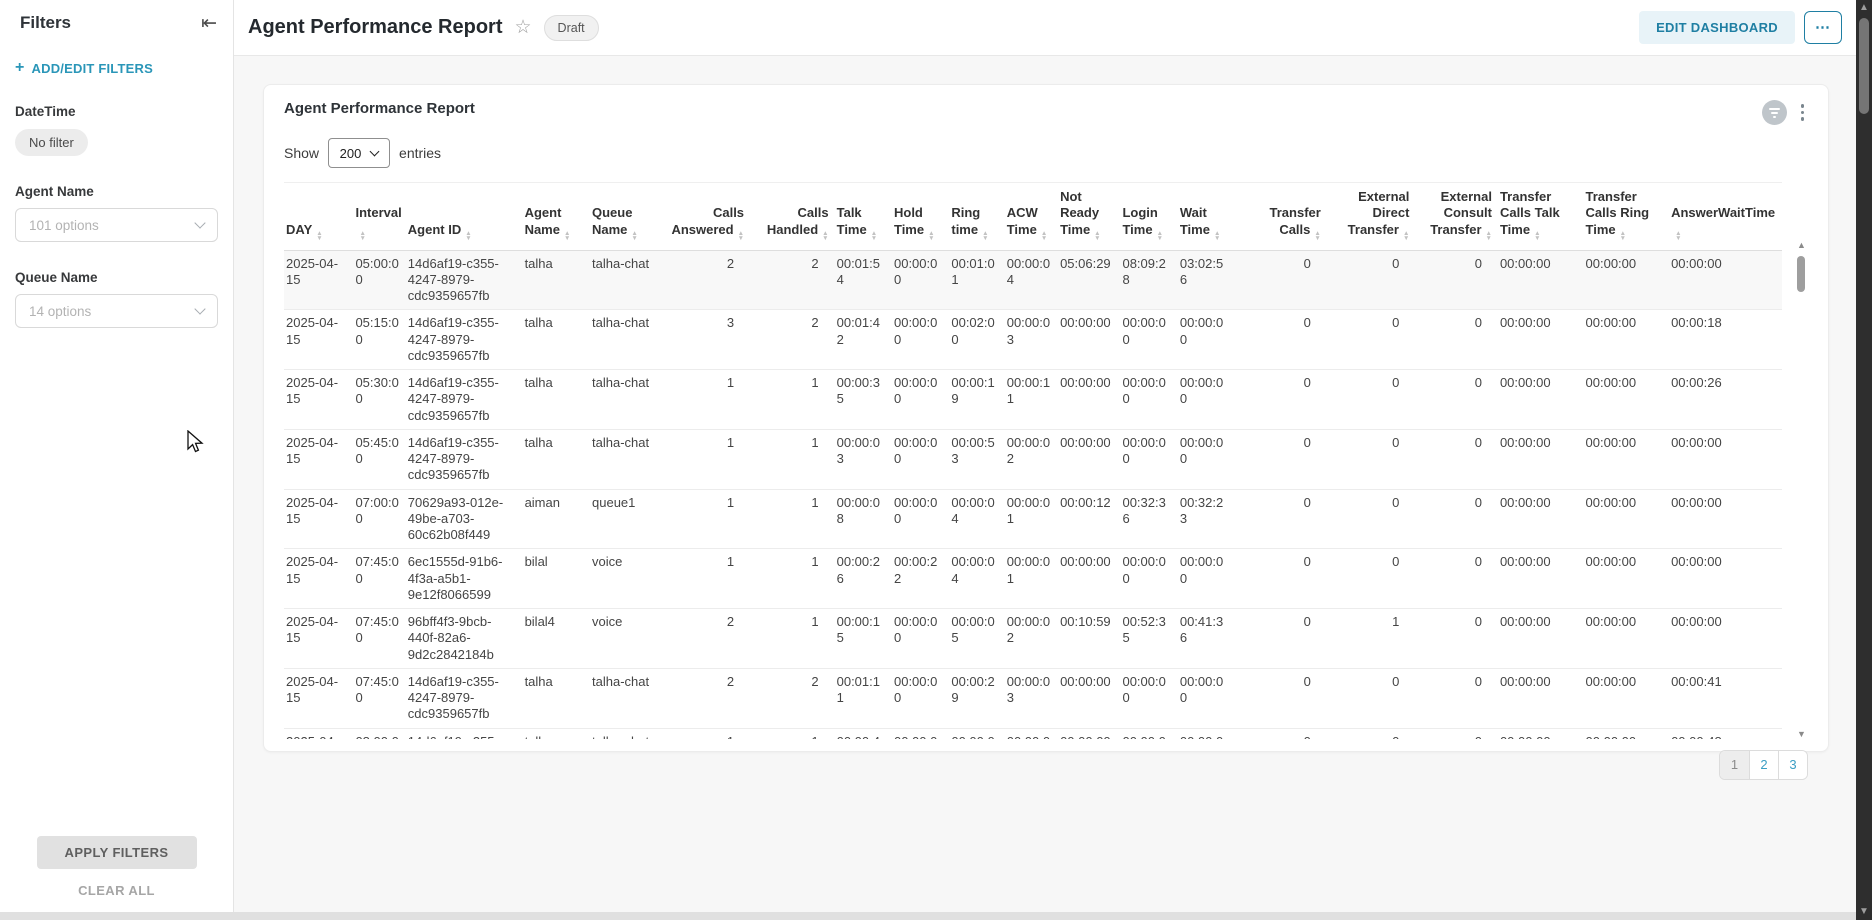  What do you see at coordinates (1149, 216) in the screenshot?
I see `column-header-login-time: Login Time ▲ ▼` at bounding box center [1149, 216].